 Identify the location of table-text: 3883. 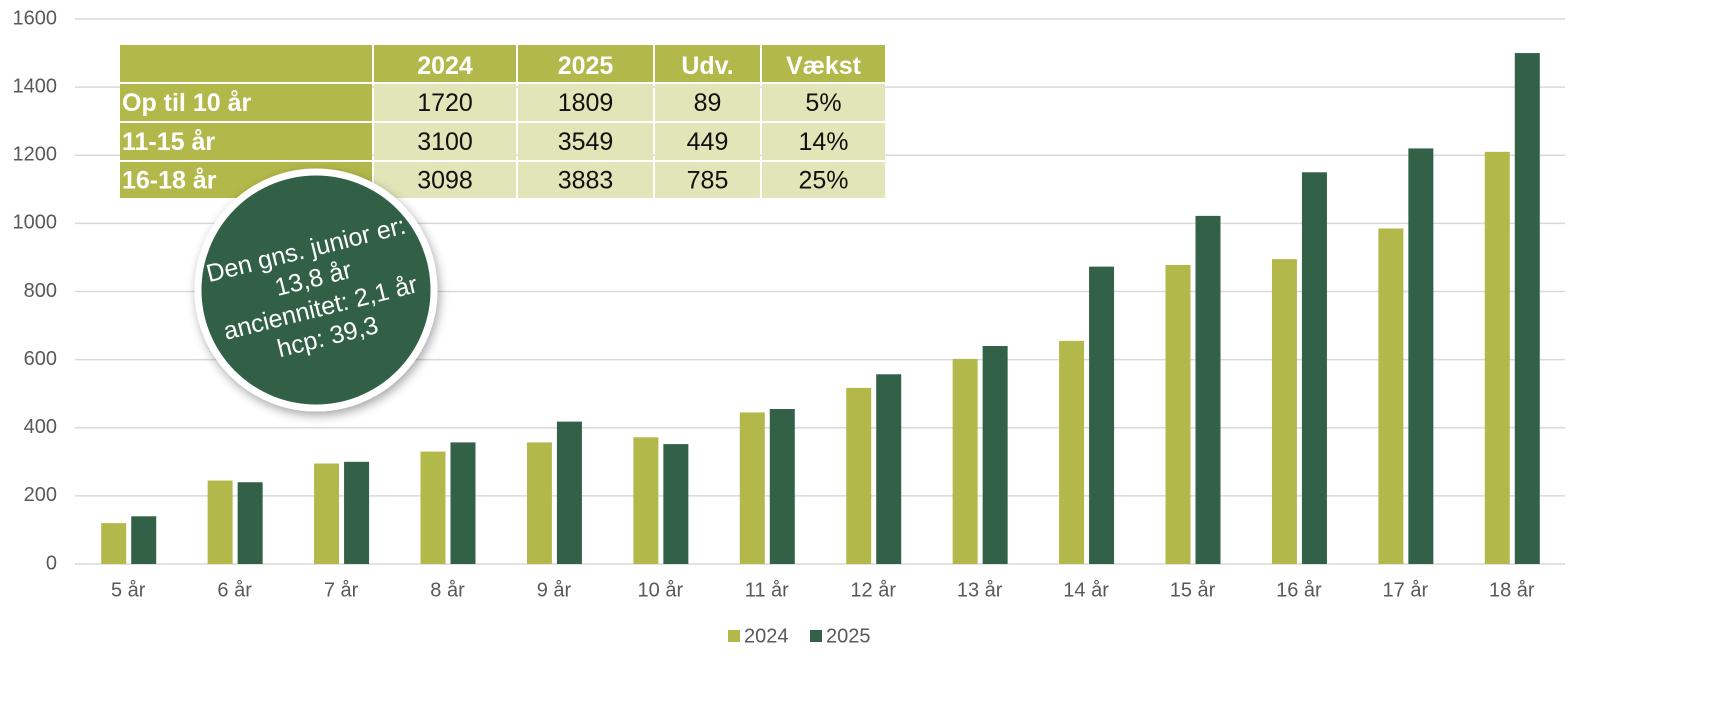
(586, 181).